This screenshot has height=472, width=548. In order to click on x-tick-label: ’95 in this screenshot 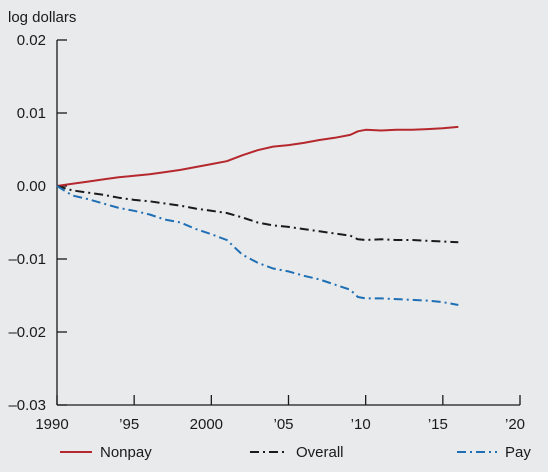, I will do `click(129, 424)`.